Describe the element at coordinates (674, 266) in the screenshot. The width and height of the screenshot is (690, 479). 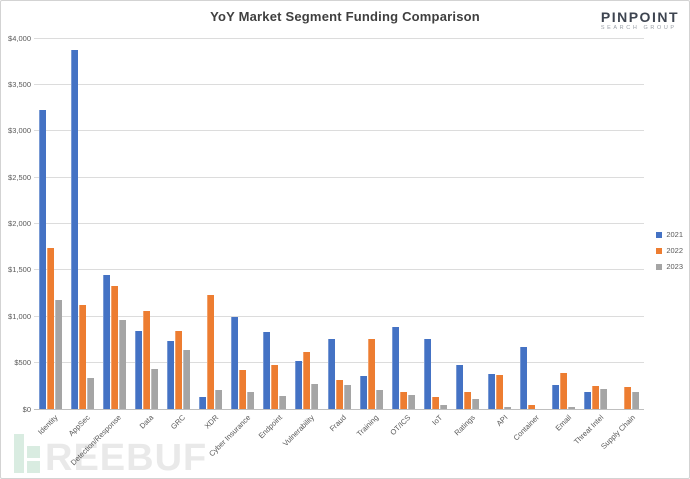
I see `legend-label: 2023` at that location.